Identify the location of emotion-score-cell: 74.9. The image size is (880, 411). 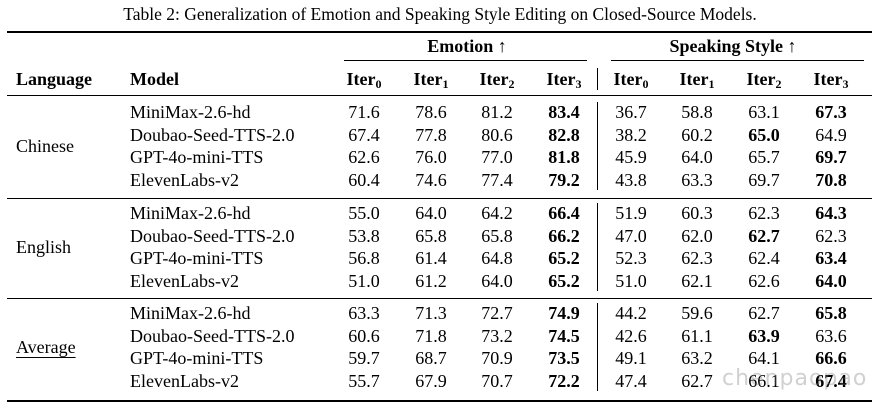
(564, 313).